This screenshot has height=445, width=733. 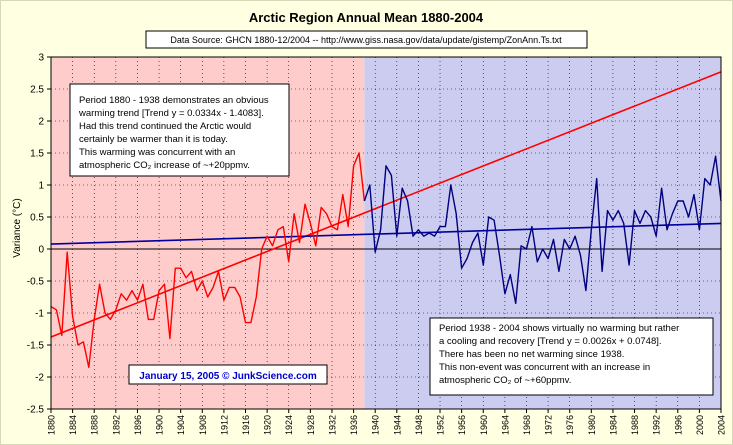 What do you see at coordinates (441, 425) in the screenshot?
I see `x-tick-label: 1952` at bounding box center [441, 425].